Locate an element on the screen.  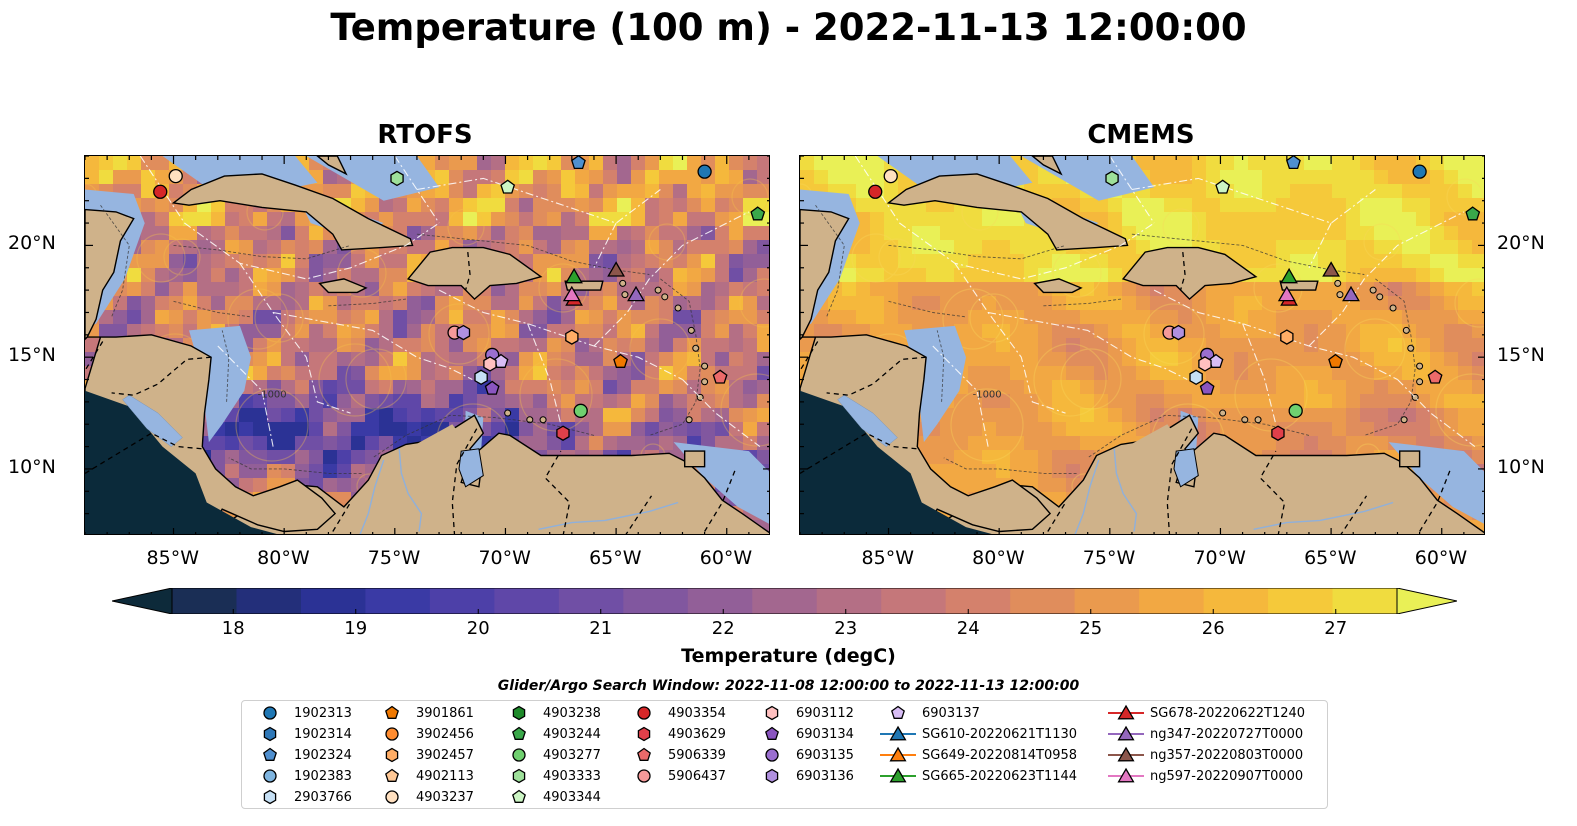
legend-label: 6903134 is located at coordinates (825, 734).